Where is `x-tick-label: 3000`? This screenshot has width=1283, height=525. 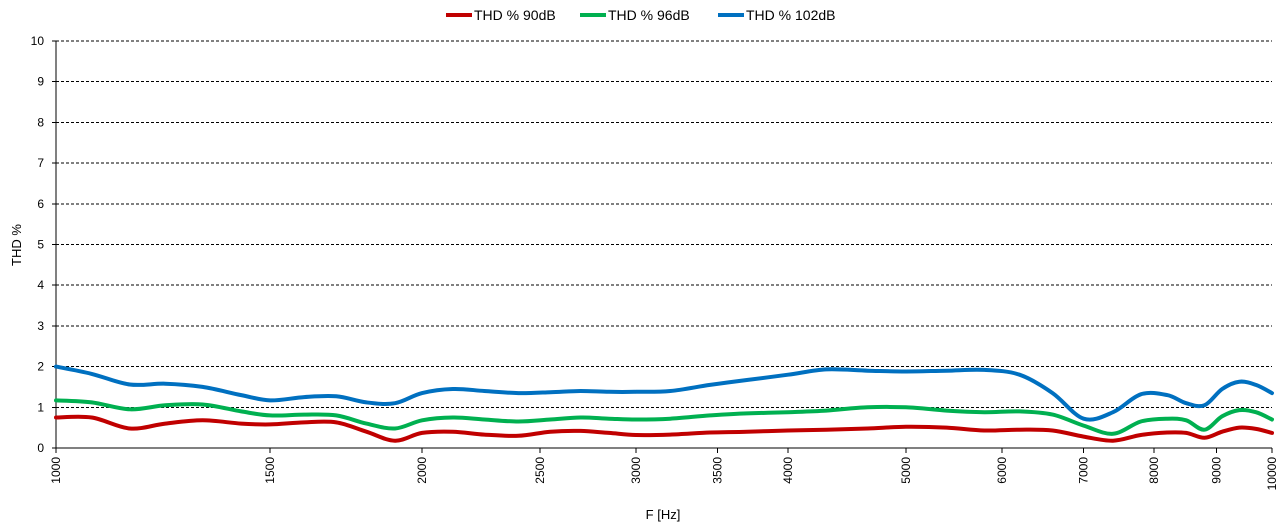
x-tick-label: 3000 is located at coordinates (636, 470).